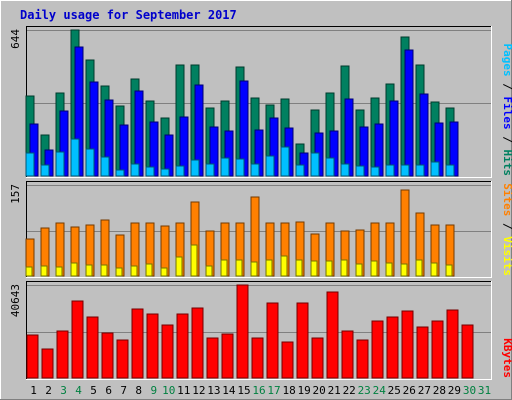 This screenshot has width=512, height=400. Describe the element at coordinates (439, 390) in the screenshot. I see `x-tick-label: 28` at that location.